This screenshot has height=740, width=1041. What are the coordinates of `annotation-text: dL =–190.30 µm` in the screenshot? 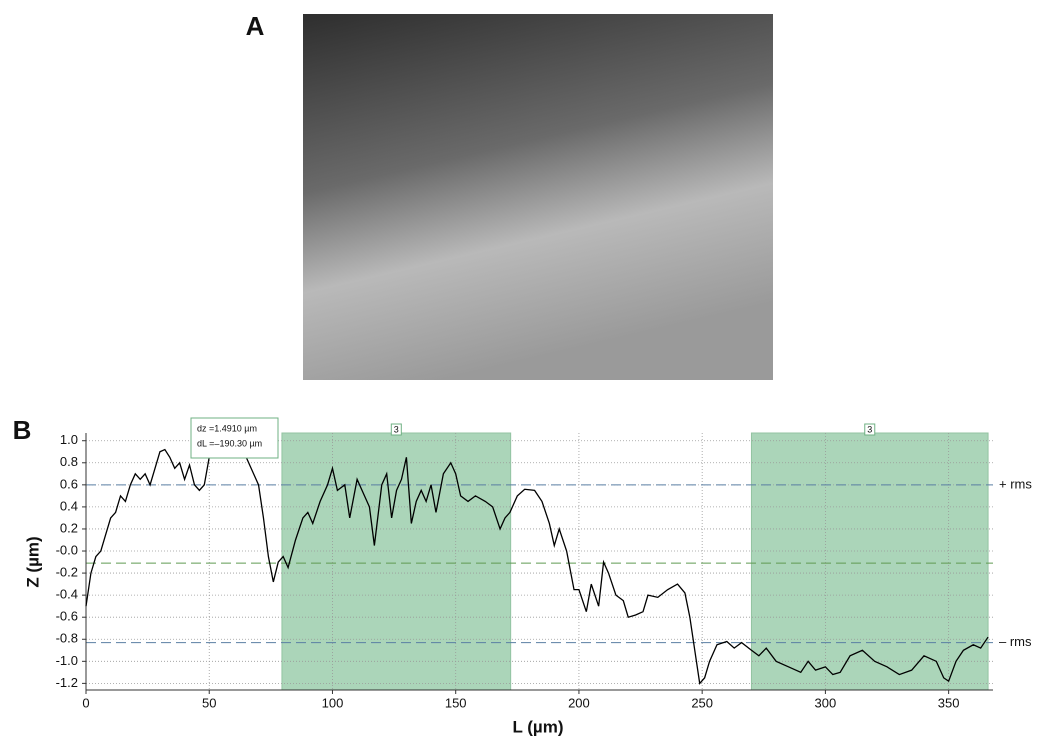 It's located at (229, 443).